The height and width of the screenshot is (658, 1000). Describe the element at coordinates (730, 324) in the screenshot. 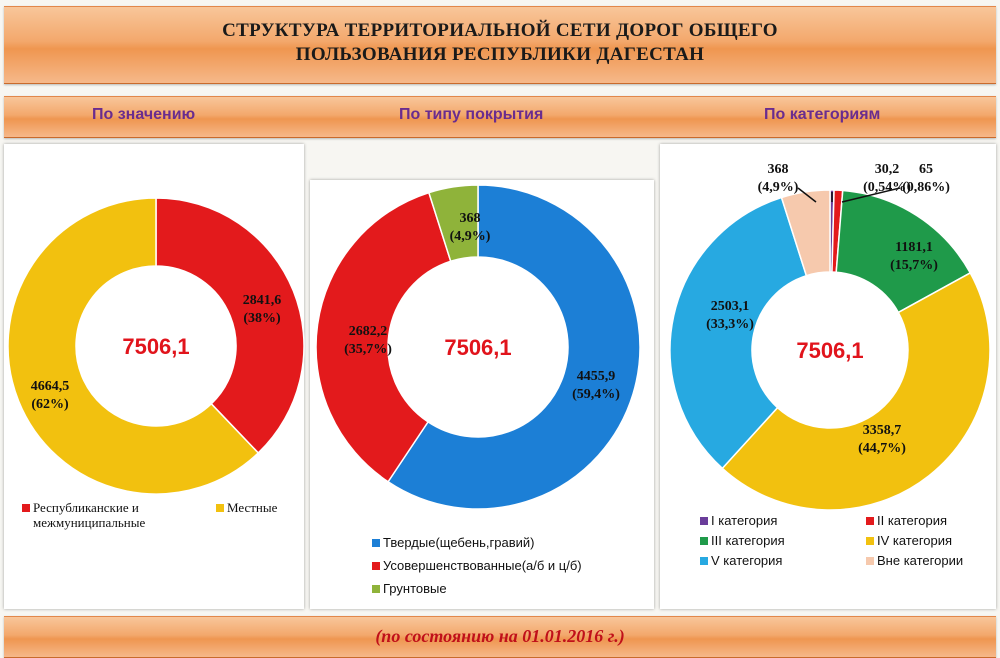

I see `pct-label-category-4: (33,3%)` at that location.